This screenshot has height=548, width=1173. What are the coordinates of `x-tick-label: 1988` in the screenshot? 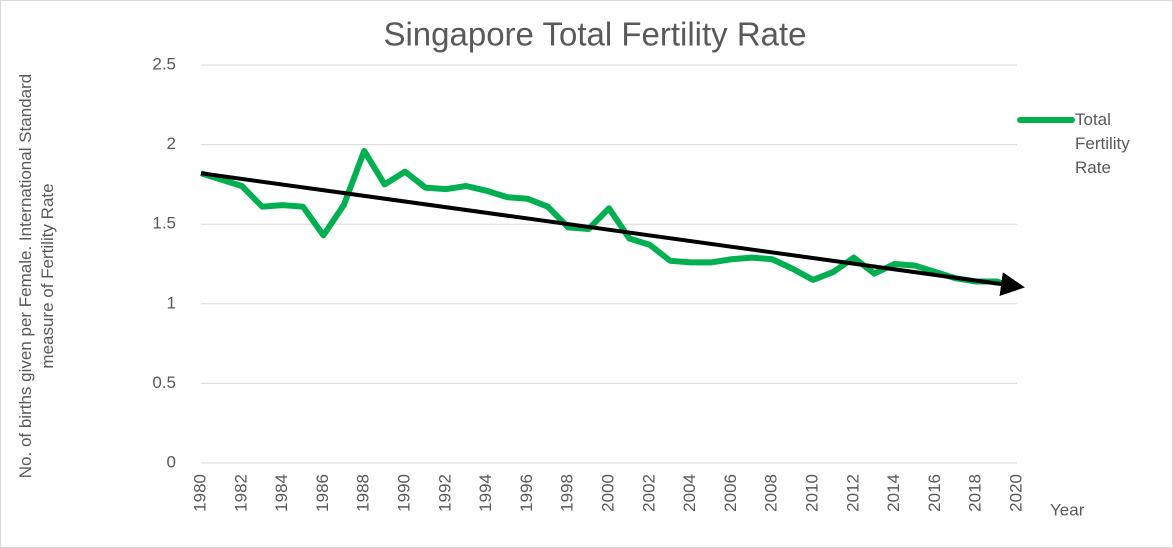 It's located at (363, 493).